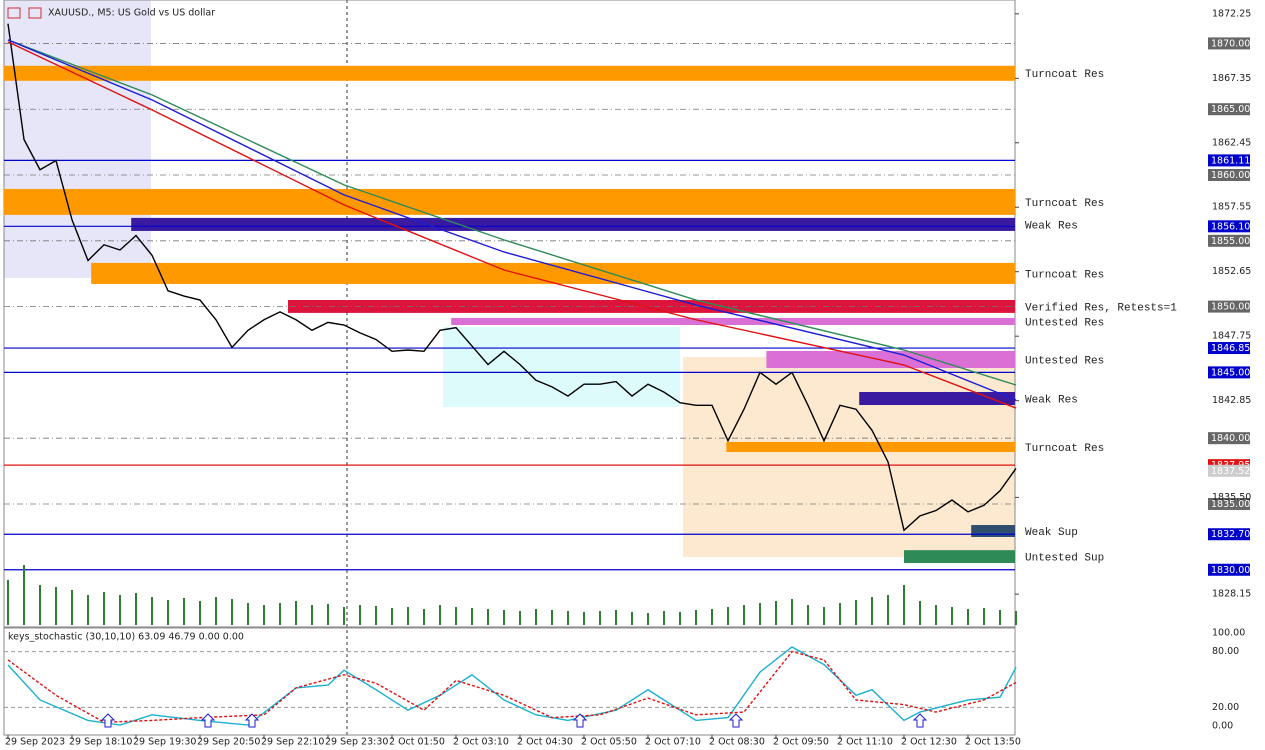  Describe the element at coordinates (512, 686) in the screenshot. I see `series-line` at that location.